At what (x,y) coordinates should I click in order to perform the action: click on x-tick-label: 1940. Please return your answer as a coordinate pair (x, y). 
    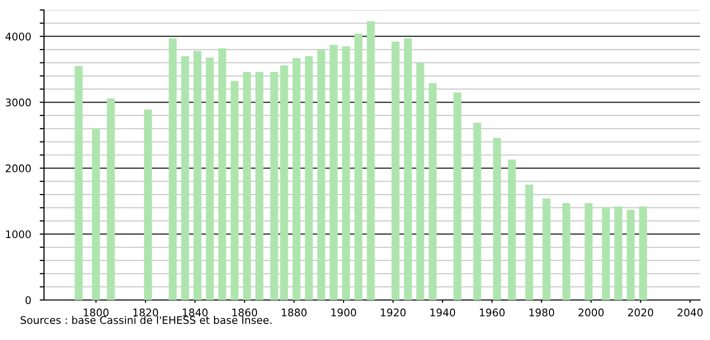
    Looking at the image, I should click on (443, 312).